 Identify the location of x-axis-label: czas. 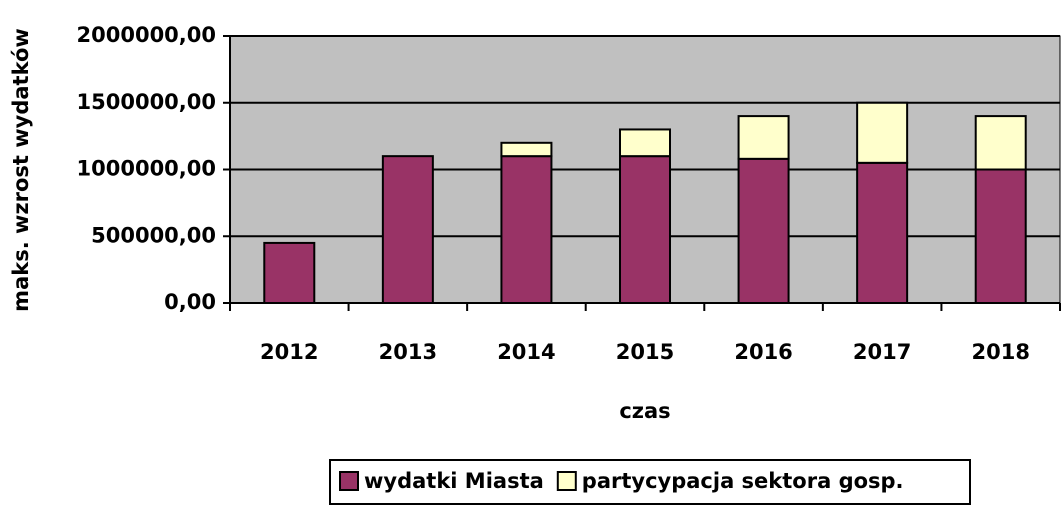
(644, 411).